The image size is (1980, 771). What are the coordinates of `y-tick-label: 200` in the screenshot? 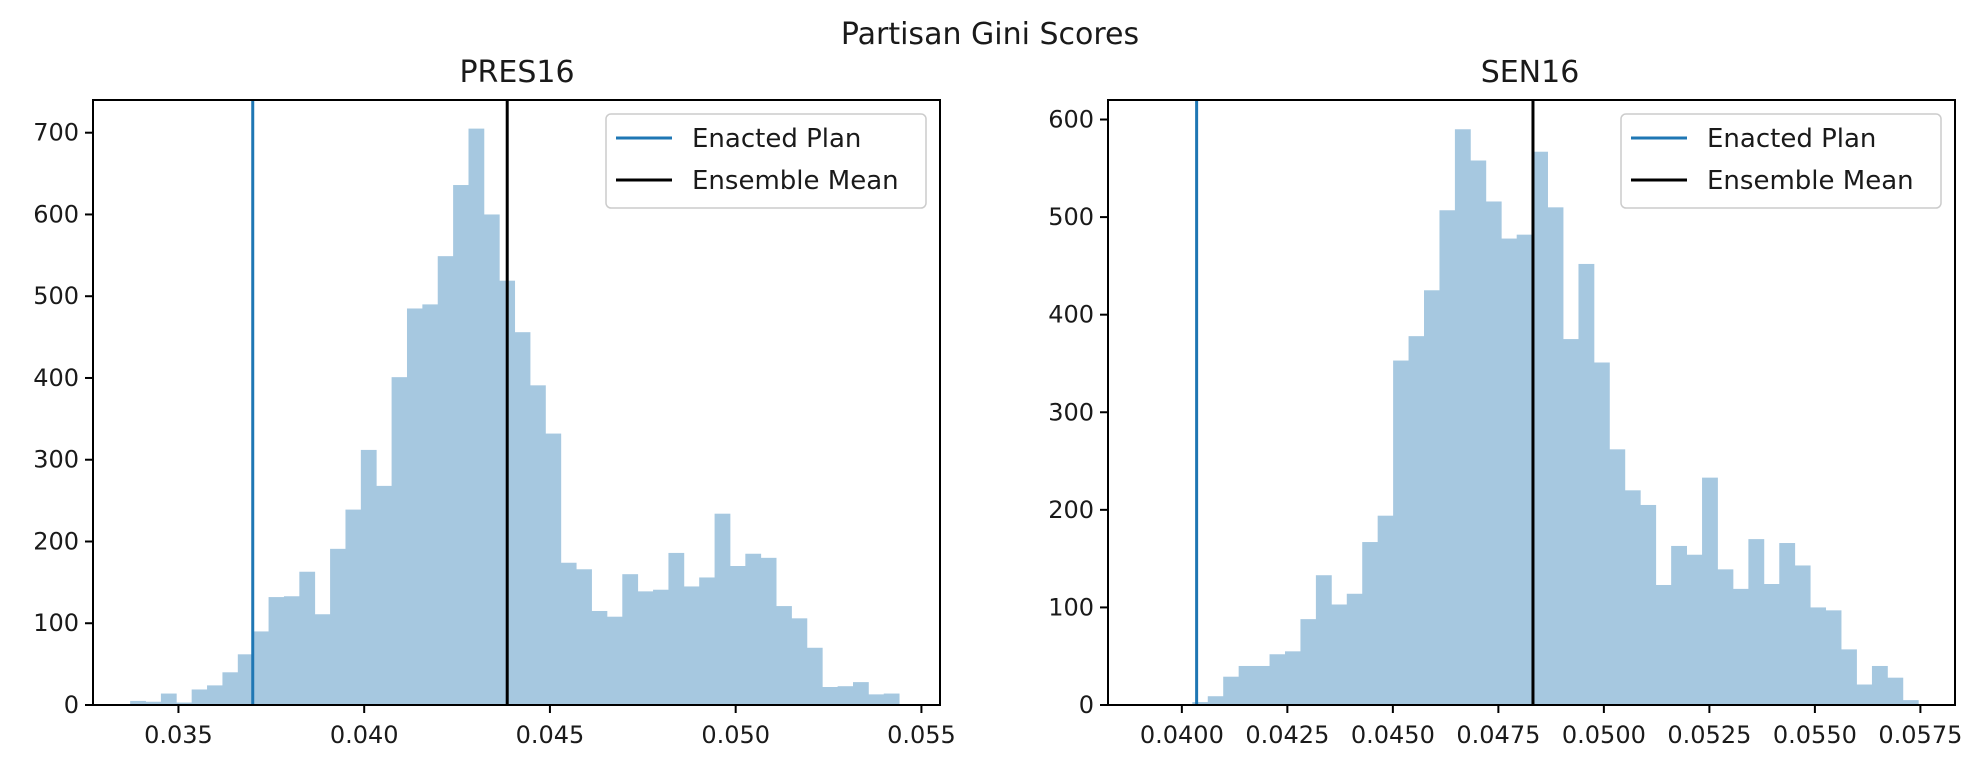 It's located at (1071, 510).